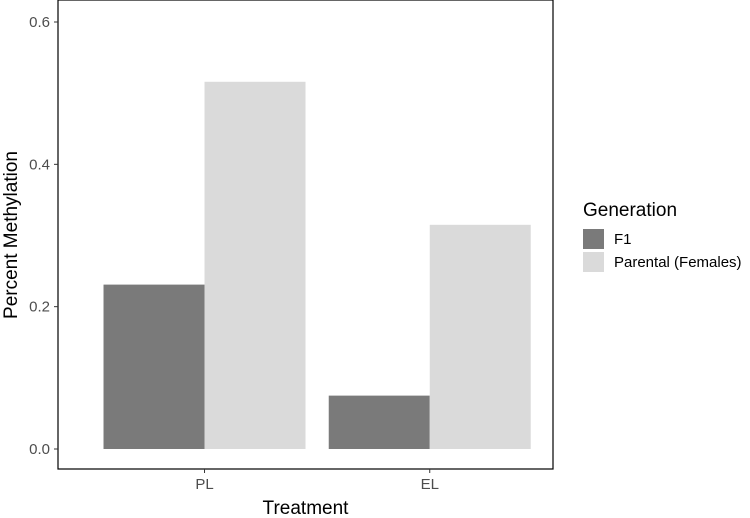  I want to click on legend-label-1: F1, so click(623, 239).